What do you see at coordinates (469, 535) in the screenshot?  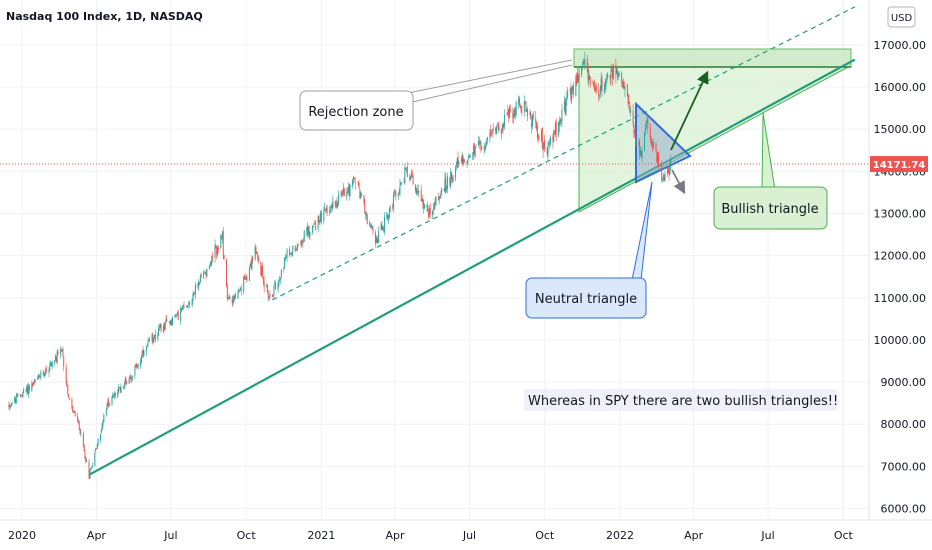 I see `x-tick-label: Jul` at bounding box center [469, 535].